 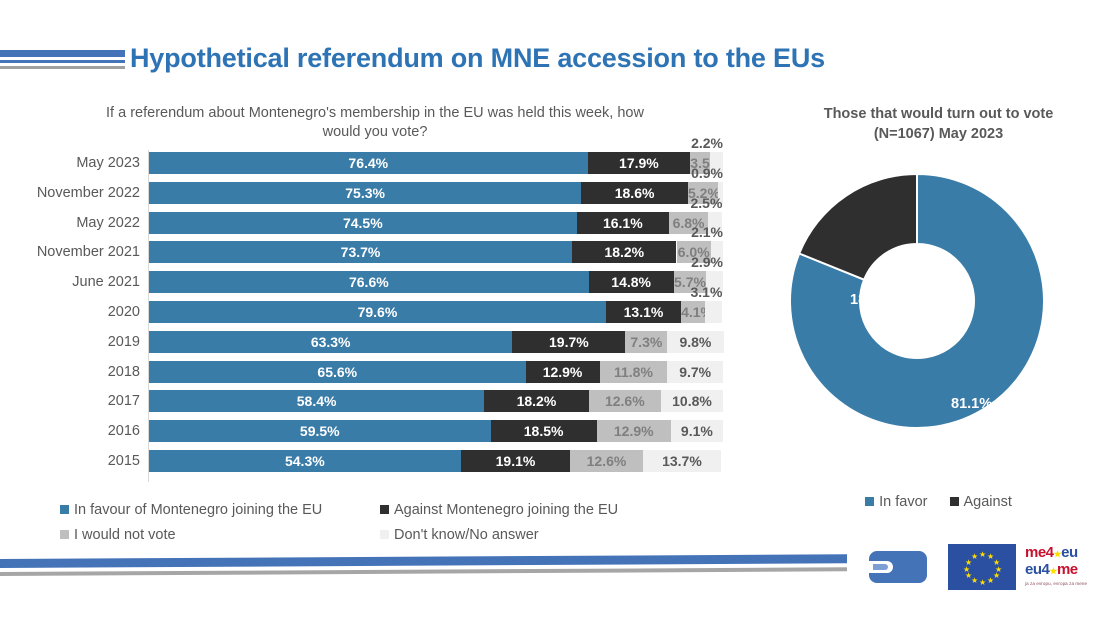 What do you see at coordinates (707, 232) in the screenshot?
I see `bar-value-label: 2.1%` at bounding box center [707, 232].